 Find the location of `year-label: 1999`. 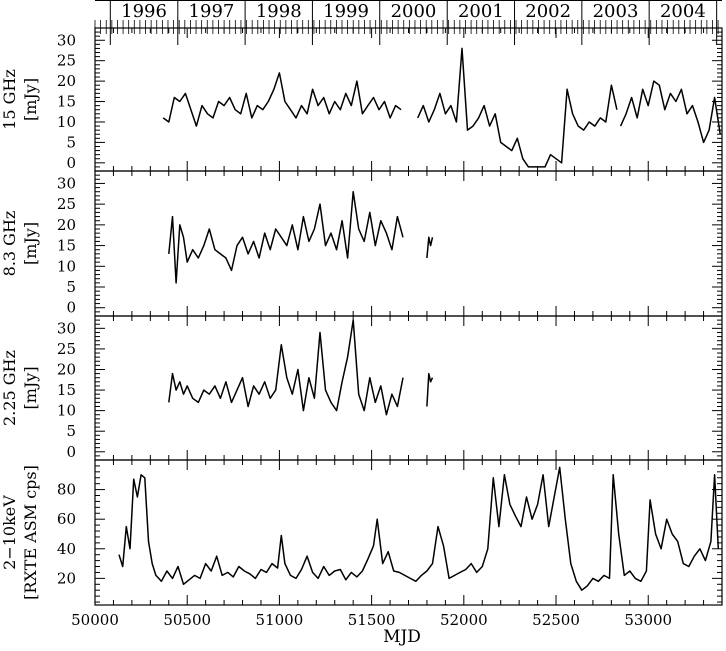

year-label: 1999 is located at coordinates (346, 11).